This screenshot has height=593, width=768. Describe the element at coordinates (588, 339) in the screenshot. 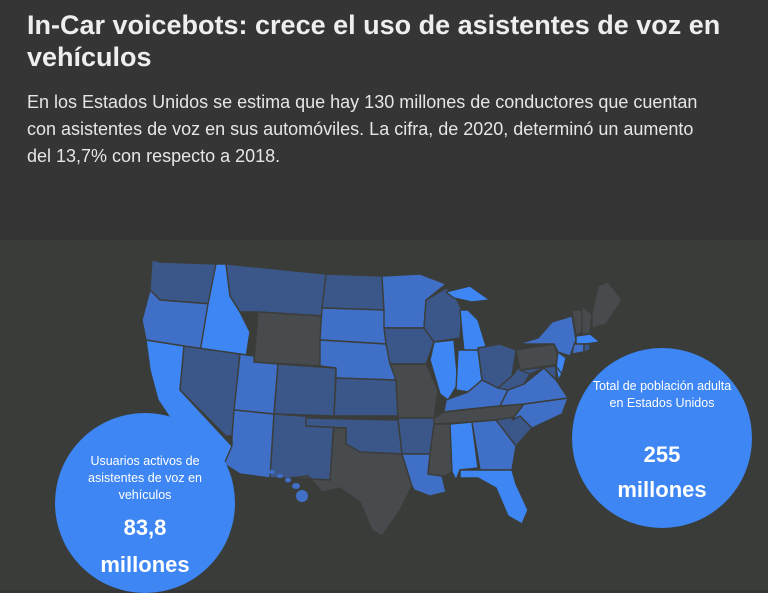

I see `state-massachusetts` at that location.